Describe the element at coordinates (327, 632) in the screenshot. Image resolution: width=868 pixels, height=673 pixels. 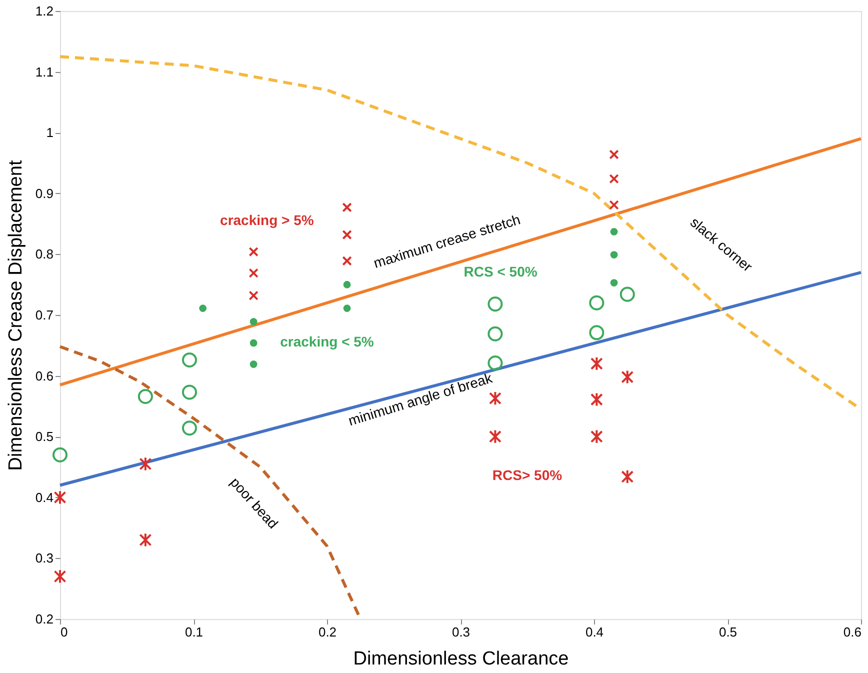
I see `x-tick-label: 0.2` at that location.